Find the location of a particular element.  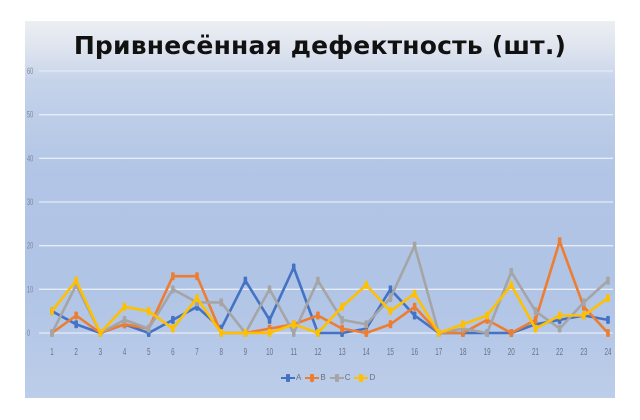

x-tick-label: 13 is located at coordinates (342, 351).